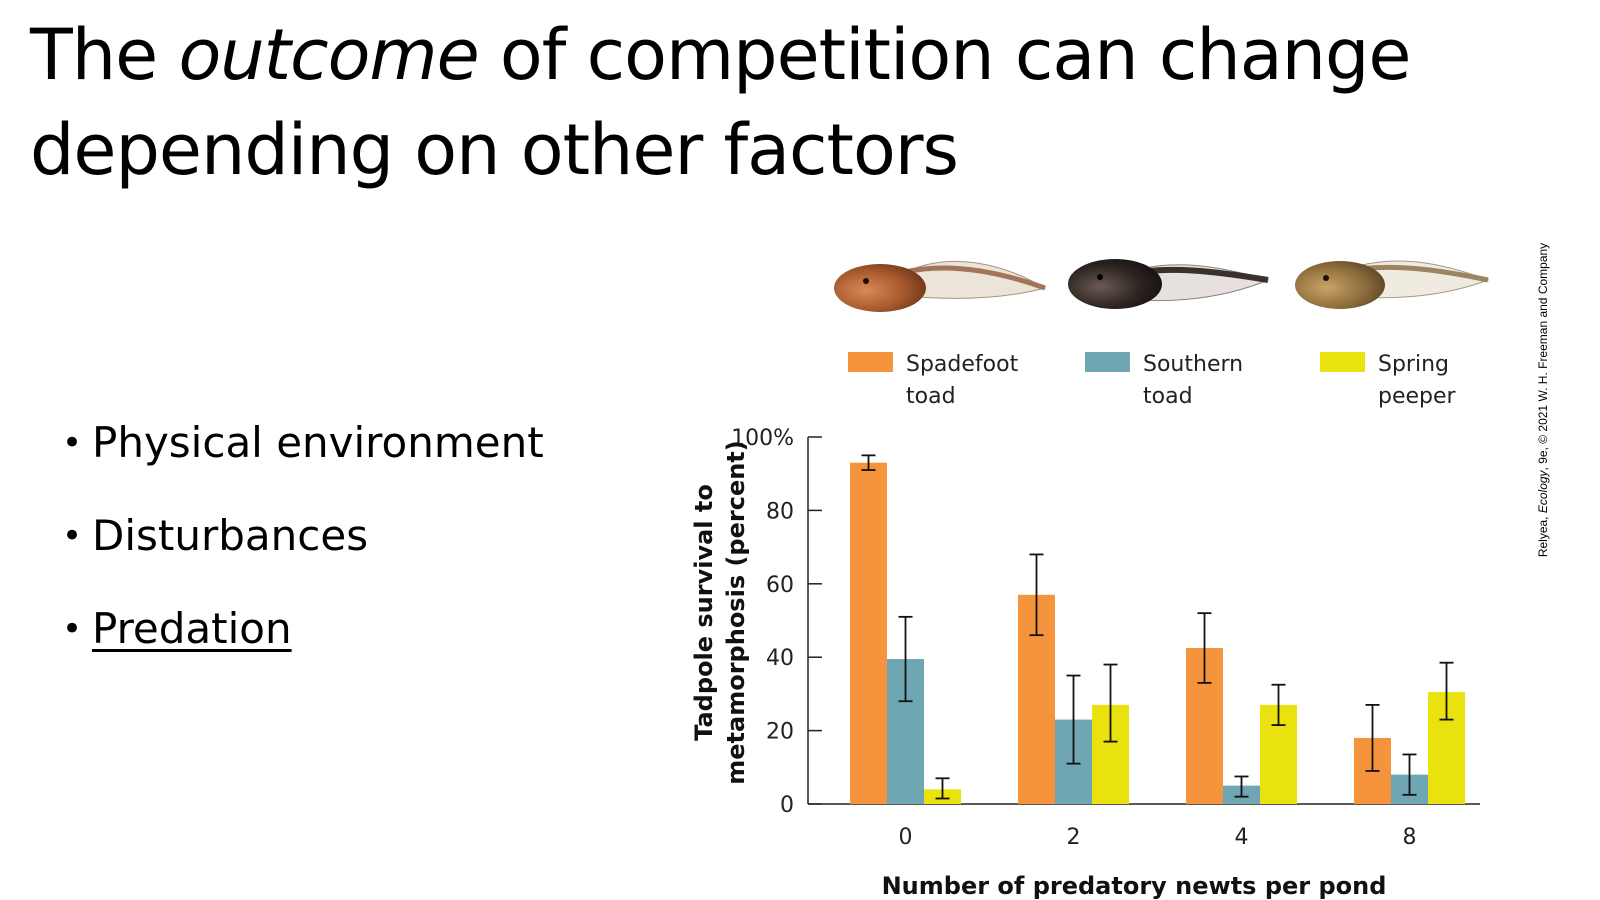 The height and width of the screenshot is (900, 1600). I want to click on legend-label-spring-peeper-line-1: Spring, so click(1413, 364).